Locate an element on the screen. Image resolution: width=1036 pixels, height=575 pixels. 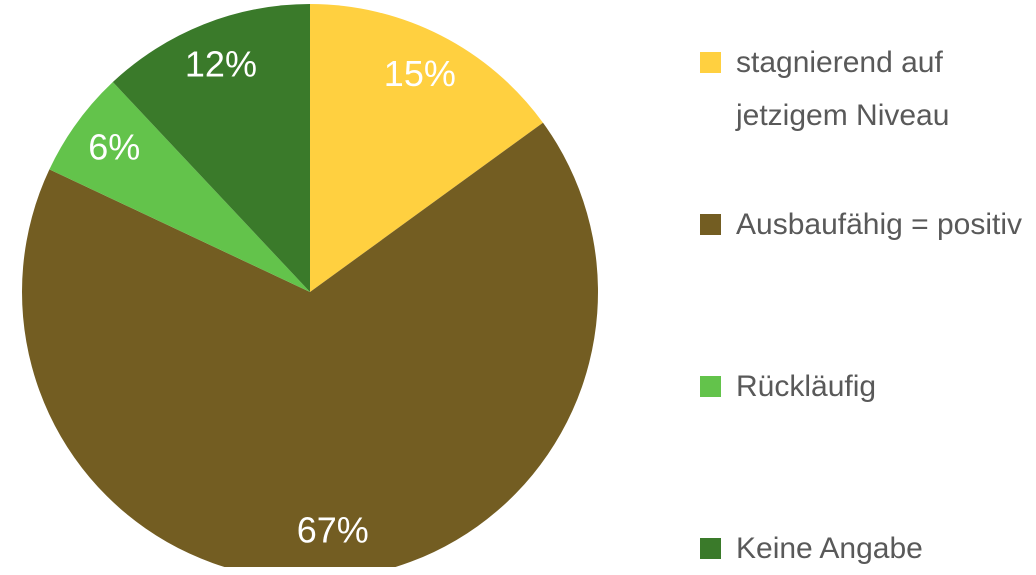
data-label: 15% is located at coordinates (420, 73).